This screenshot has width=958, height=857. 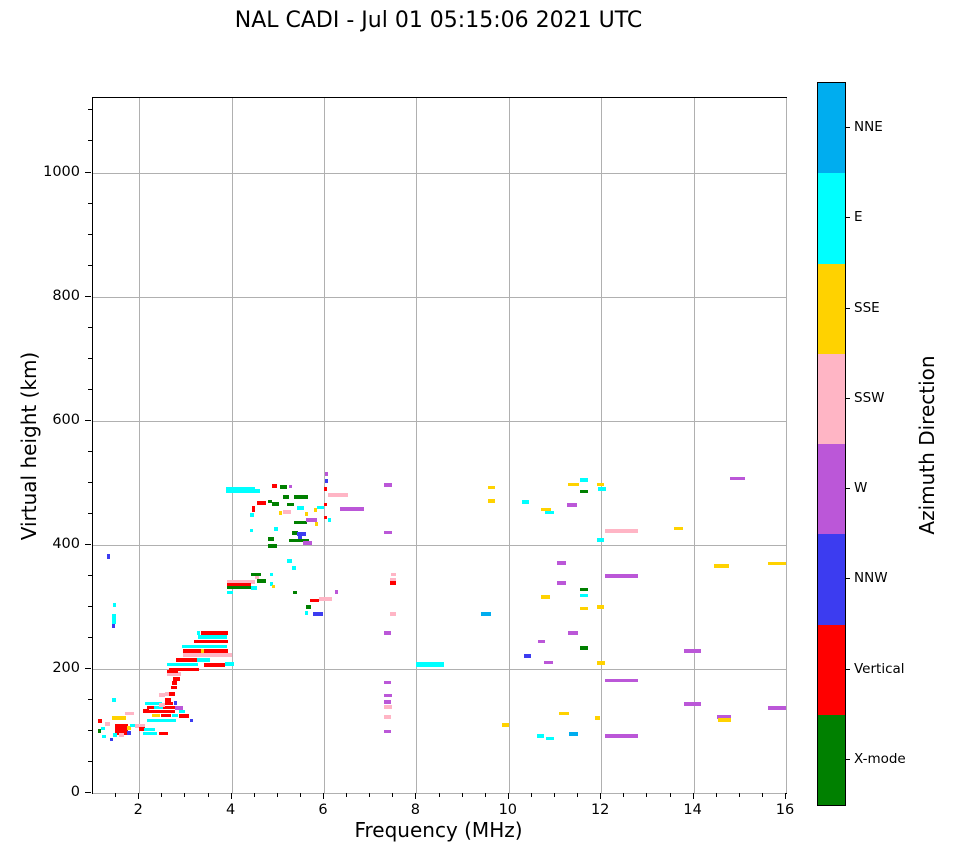 What do you see at coordinates (868, 127) in the screenshot?
I see `colorbar-tick-label: NNE` at bounding box center [868, 127].